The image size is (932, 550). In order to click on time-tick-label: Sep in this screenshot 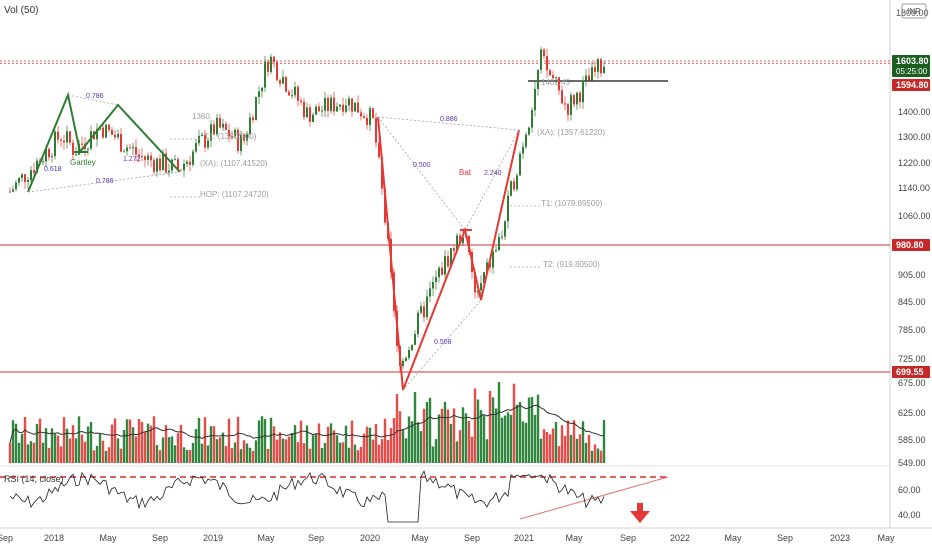, I will do `click(472, 538)`.